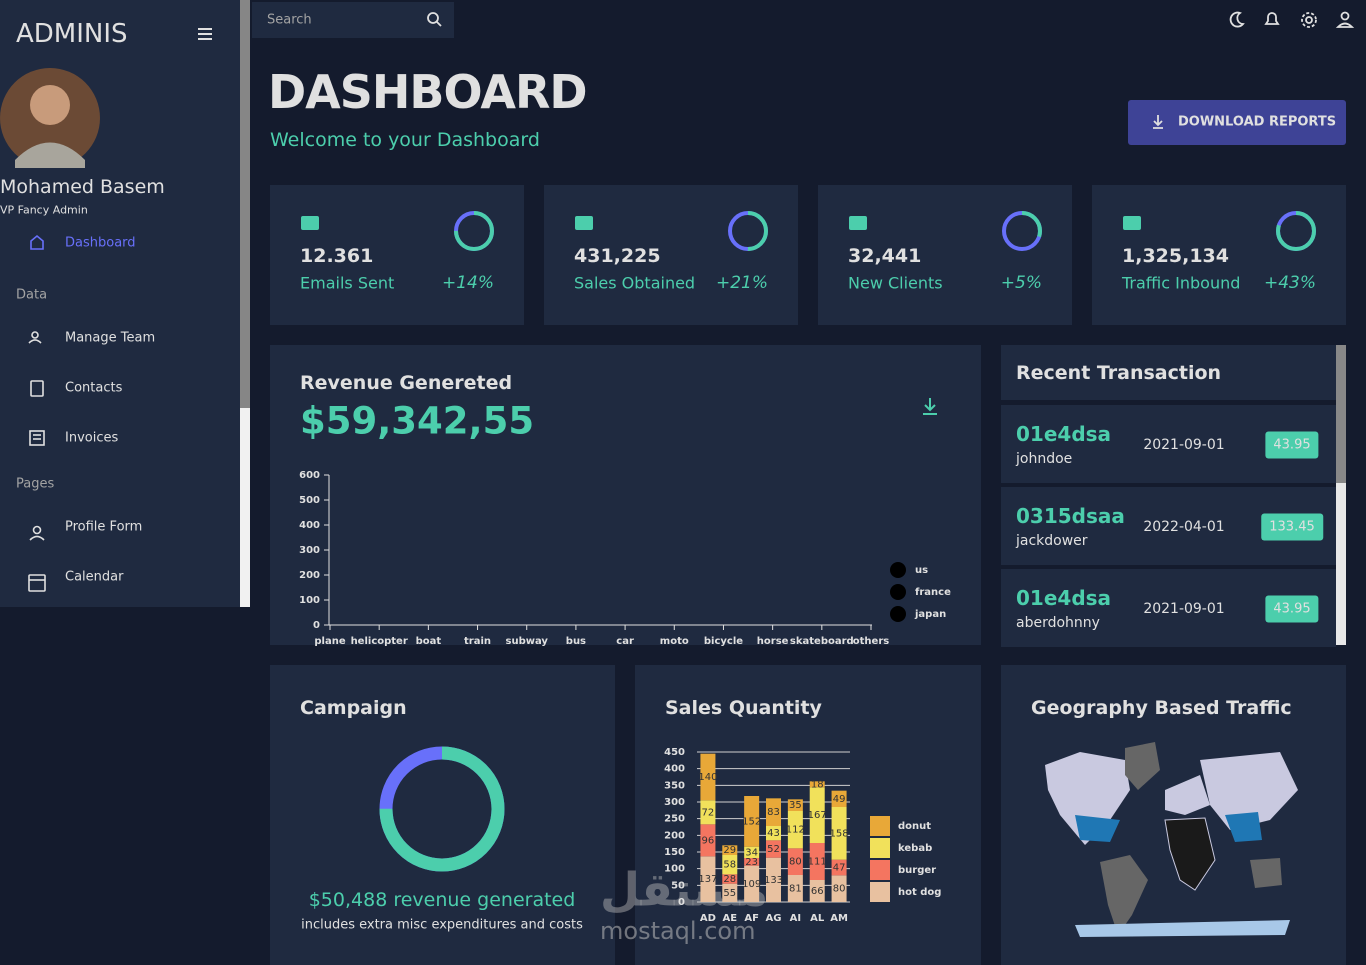 The width and height of the screenshot is (1366, 965). I want to click on stat-label: New Clients, so click(895, 283).